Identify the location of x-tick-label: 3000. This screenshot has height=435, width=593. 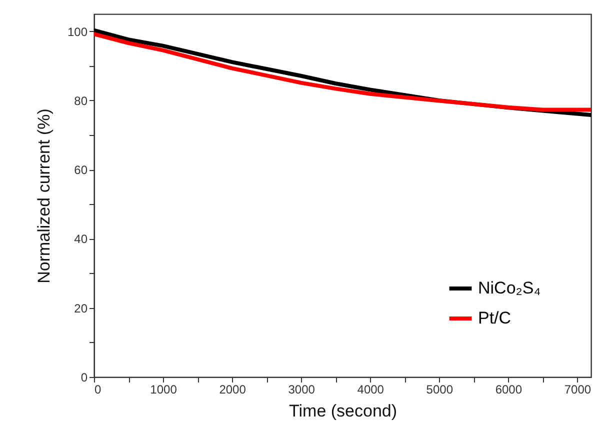
(302, 389).